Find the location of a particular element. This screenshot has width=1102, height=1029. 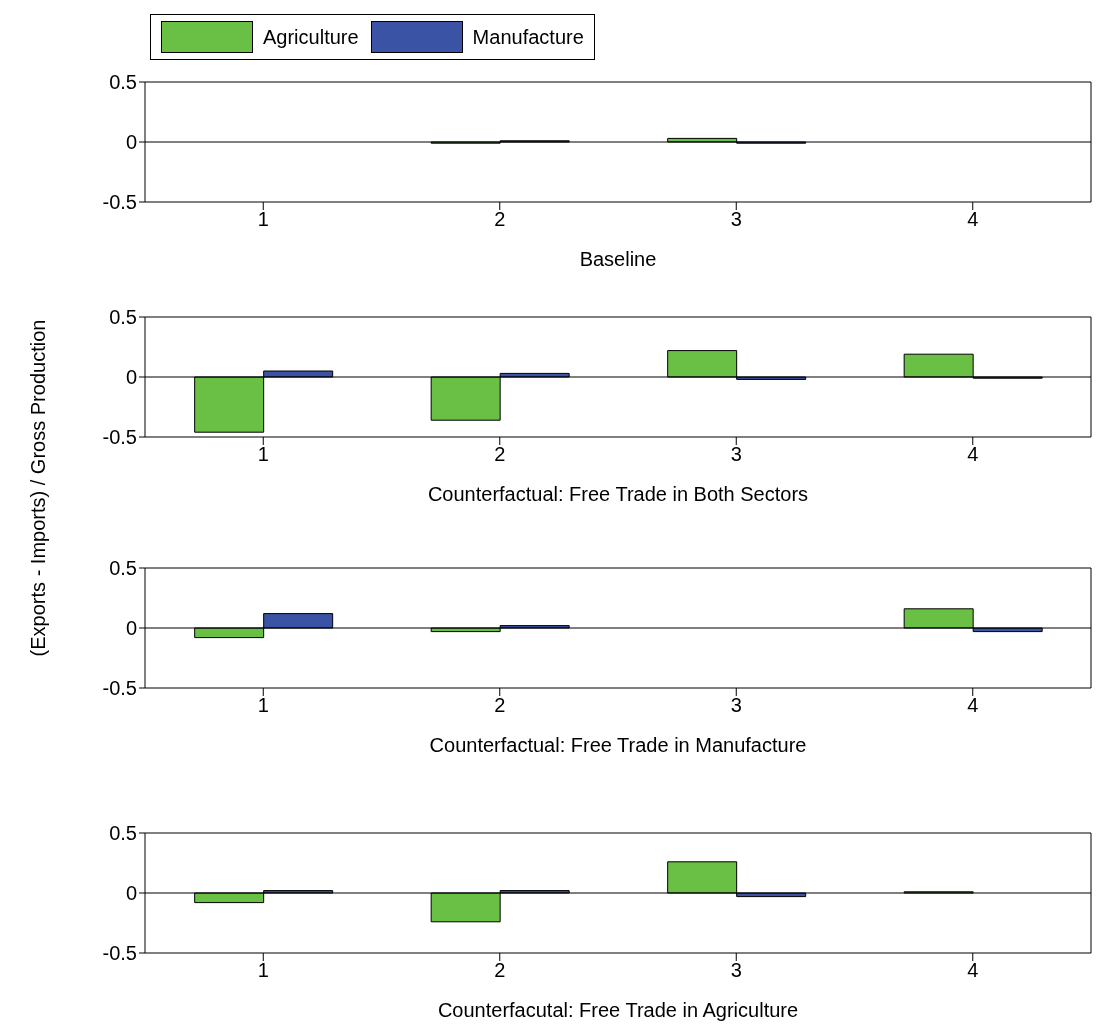

x-axis-title: Counterfactual: Free Trade in Manufacture is located at coordinates (618, 745).